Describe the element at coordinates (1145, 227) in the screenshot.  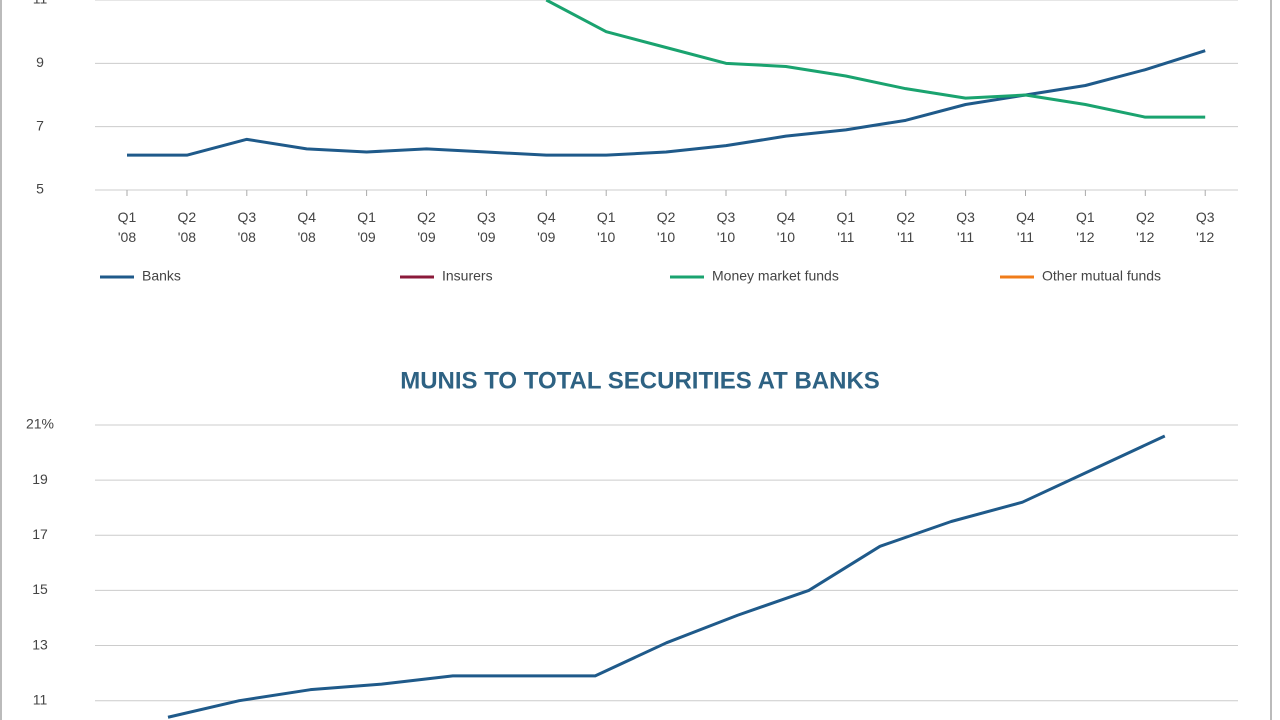
I see `x-tick-label: Q2'12` at that location.